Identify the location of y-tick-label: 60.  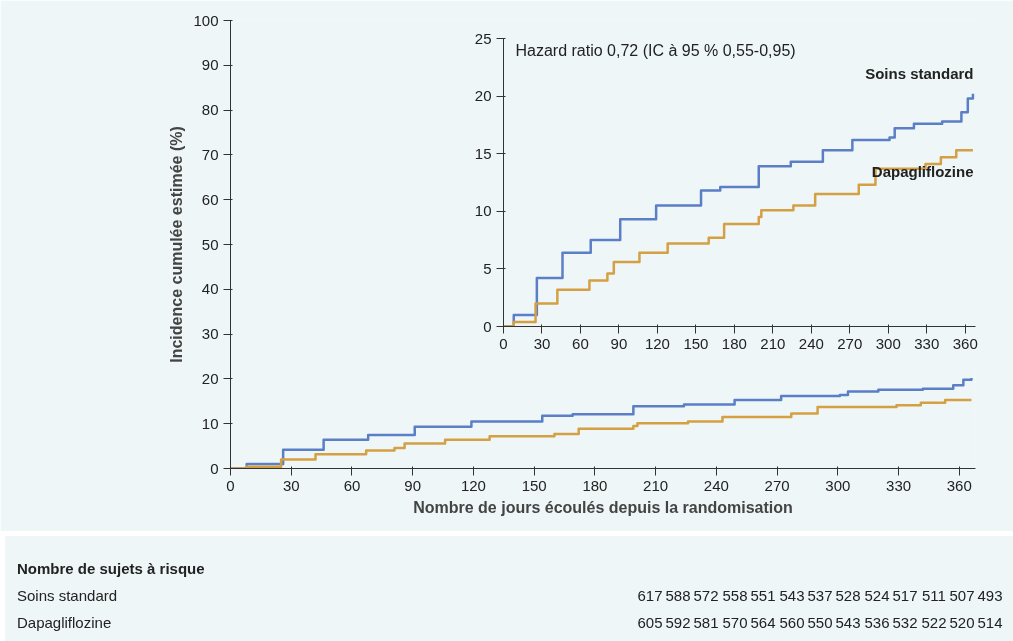
(210, 199).